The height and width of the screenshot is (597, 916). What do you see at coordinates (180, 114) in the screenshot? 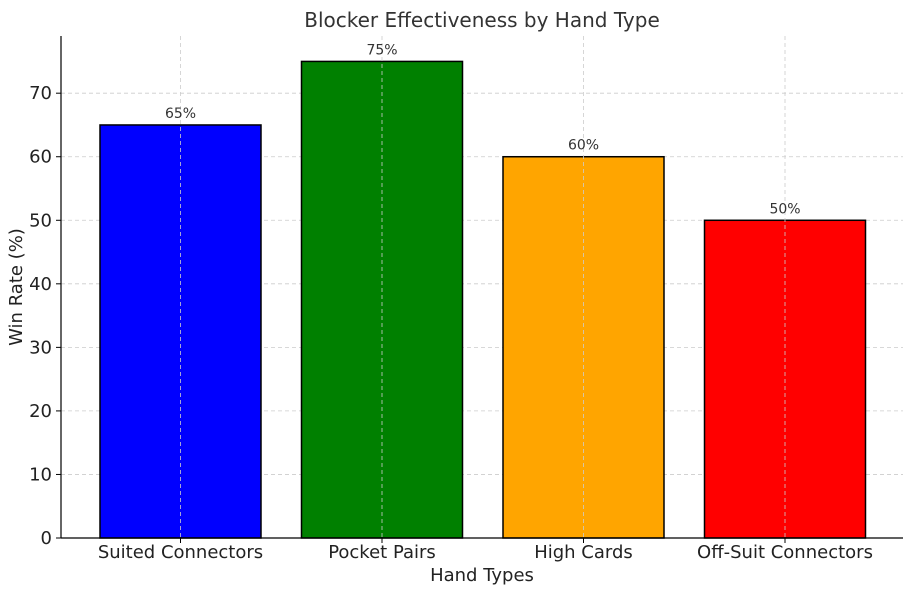
I see `bar-value-label: 65%` at bounding box center [180, 114].